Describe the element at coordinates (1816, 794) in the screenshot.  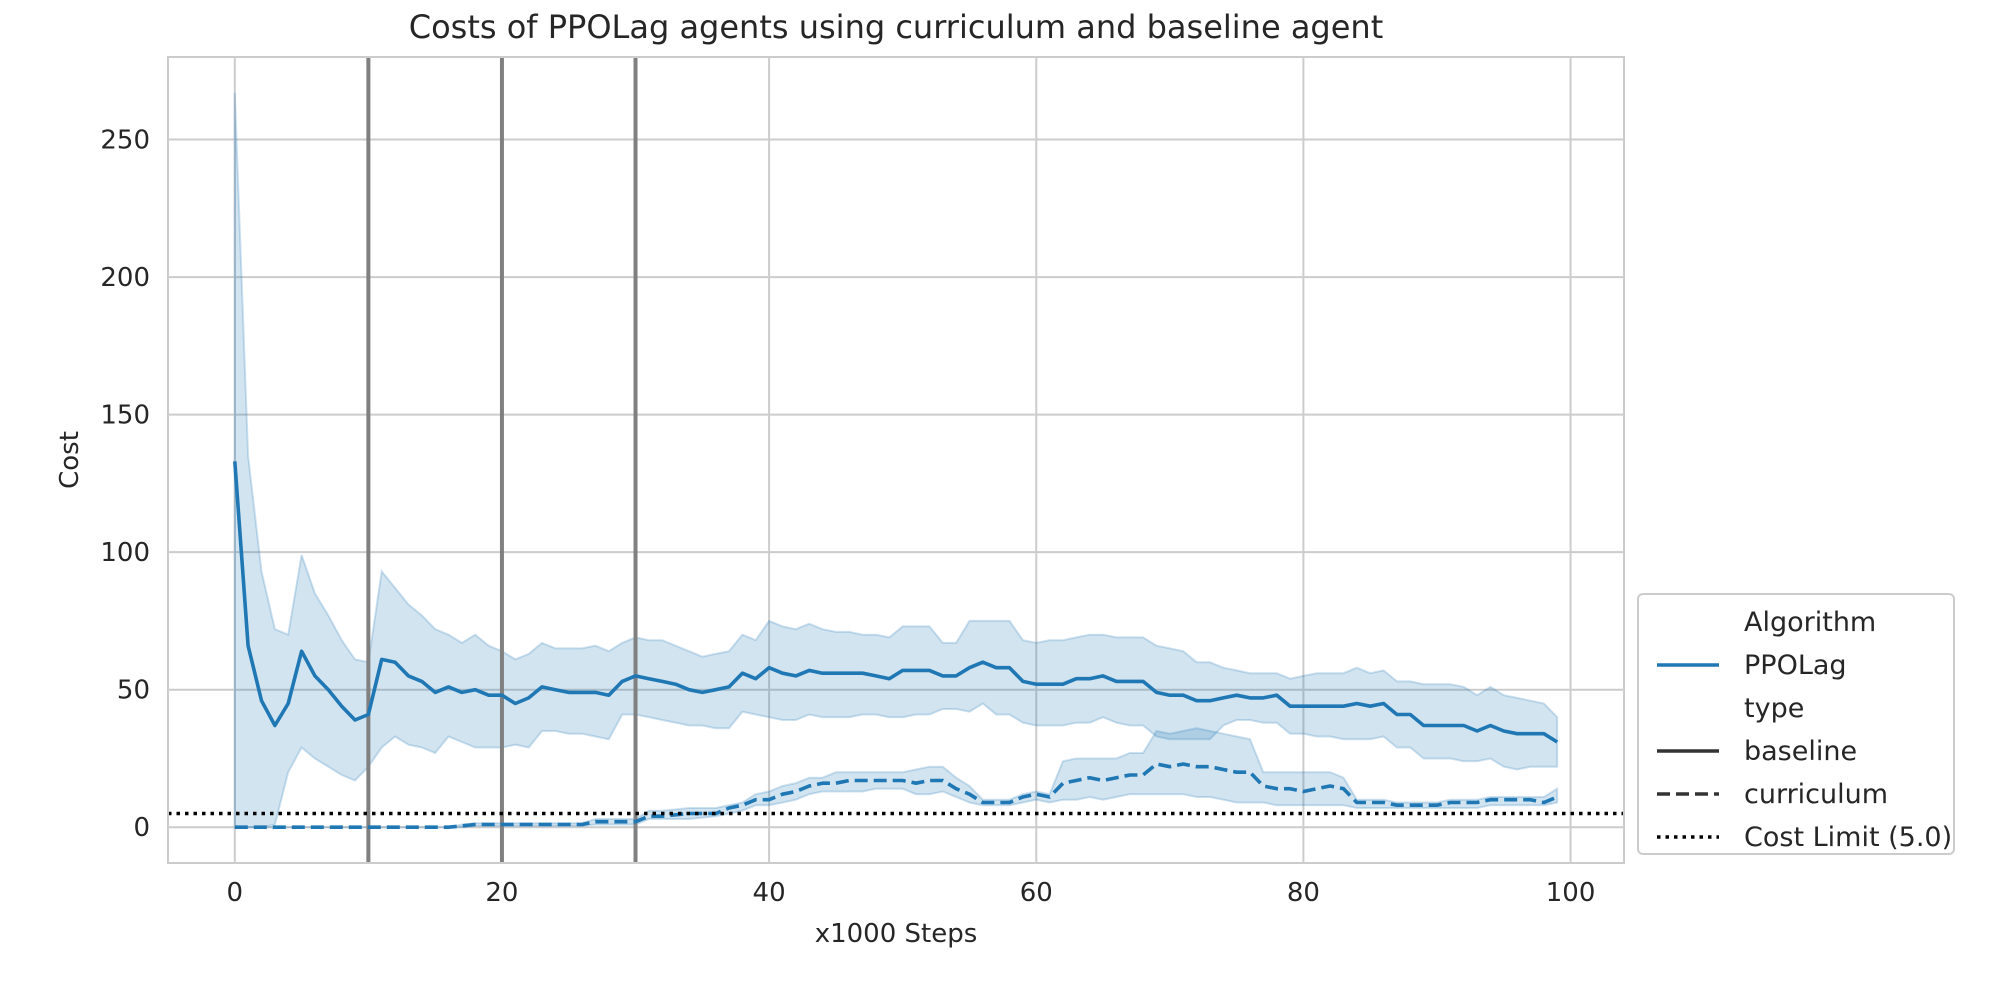
I see `legend-entry-curriculum-label: curriculum` at that location.